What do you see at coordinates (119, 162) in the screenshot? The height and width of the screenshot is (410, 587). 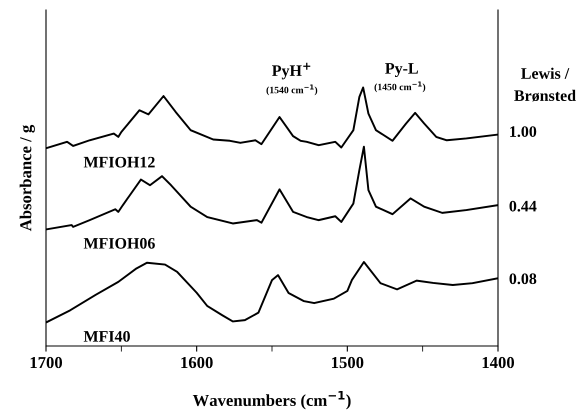 I see `series-label: MFIOH12` at bounding box center [119, 162].